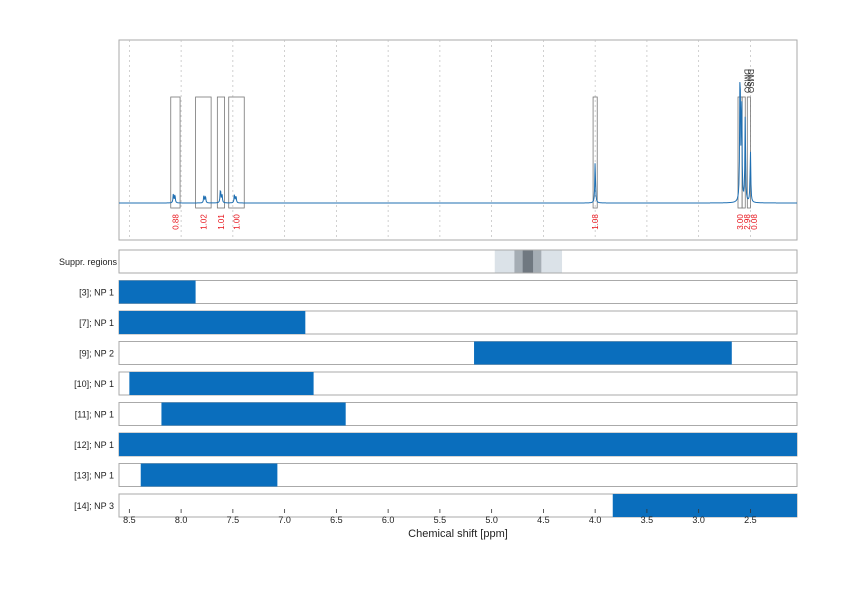 The width and height of the screenshot is (842, 600). Describe the element at coordinates (175, 222) in the screenshot. I see `integral-label: 0.88` at that location.